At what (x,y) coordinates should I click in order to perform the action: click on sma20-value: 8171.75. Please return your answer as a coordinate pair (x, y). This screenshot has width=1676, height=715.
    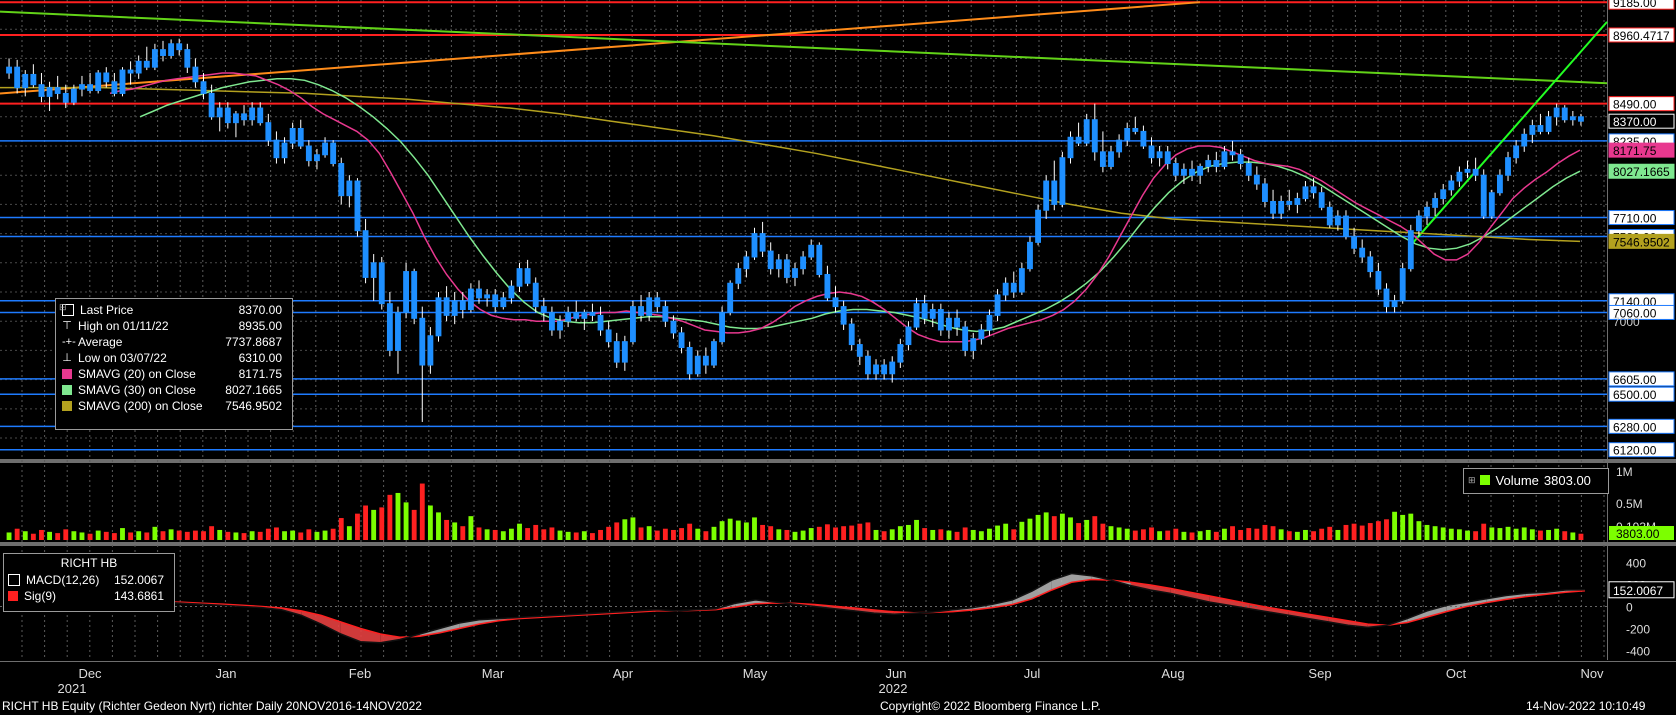
    Looking at the image, I should click on (260, 374).